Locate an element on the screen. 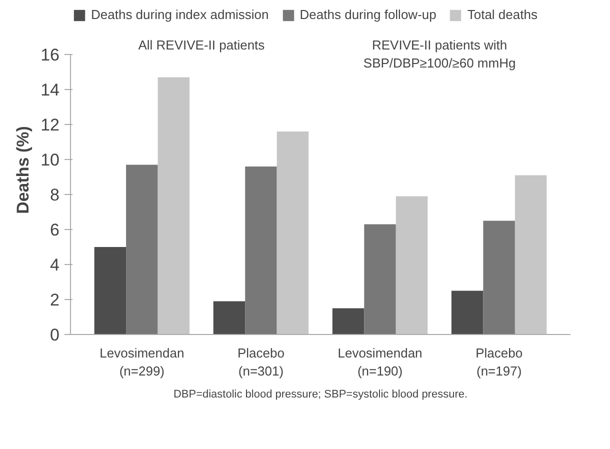 The image size is (610, 449). text: DBP=diastolic blood pressure; SBP=systolic blood pressure. is located at coordinates (320, 394).